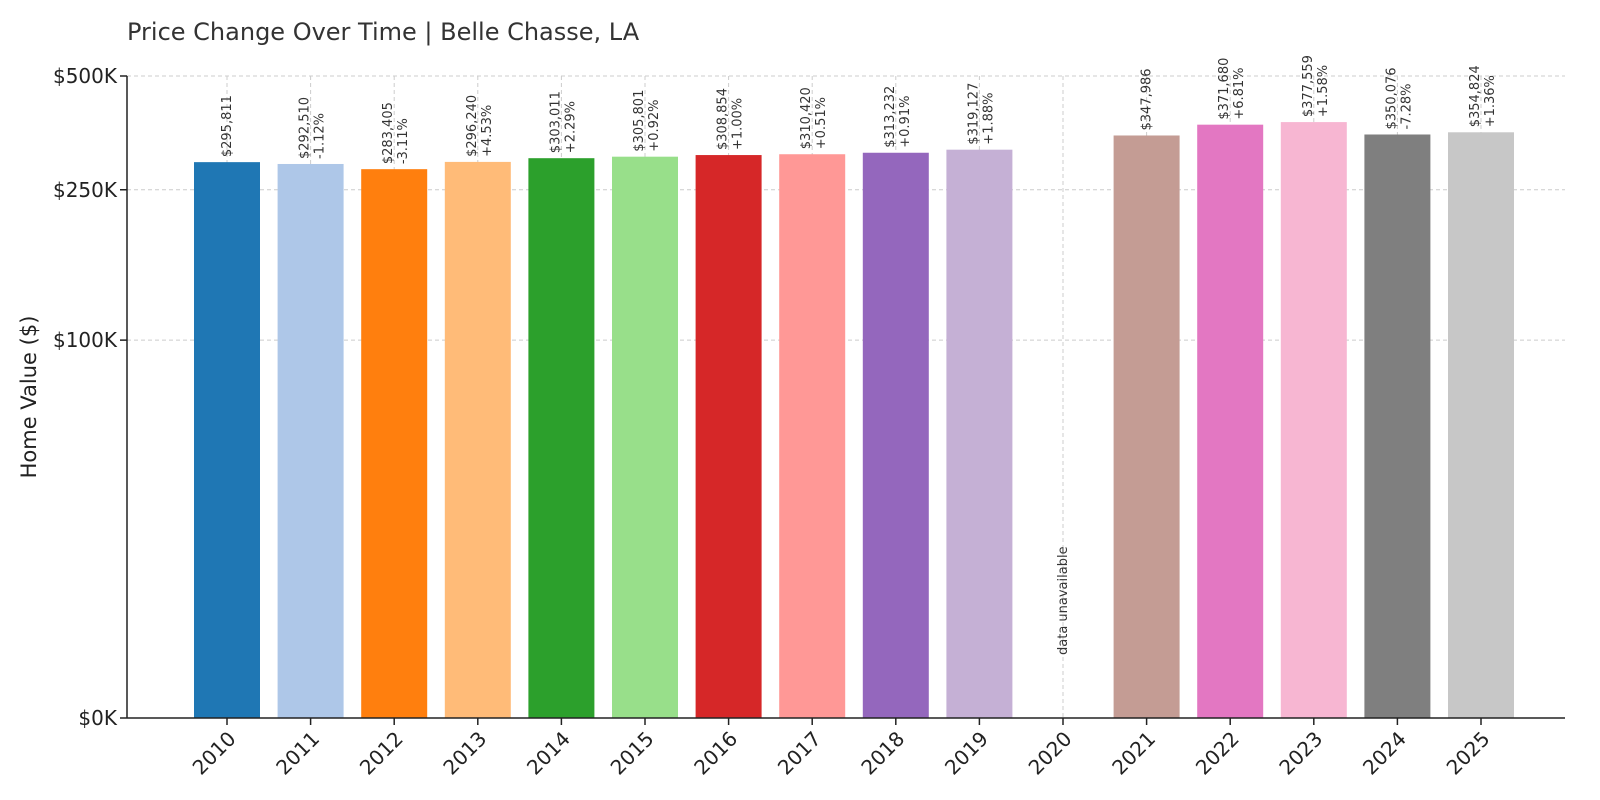 This screenshot has height=800, width=1600. What do you see at coordinates (715, 753) in the screenshot?
I see `x-tick-label: 2016` at bounding box center [715, 753].